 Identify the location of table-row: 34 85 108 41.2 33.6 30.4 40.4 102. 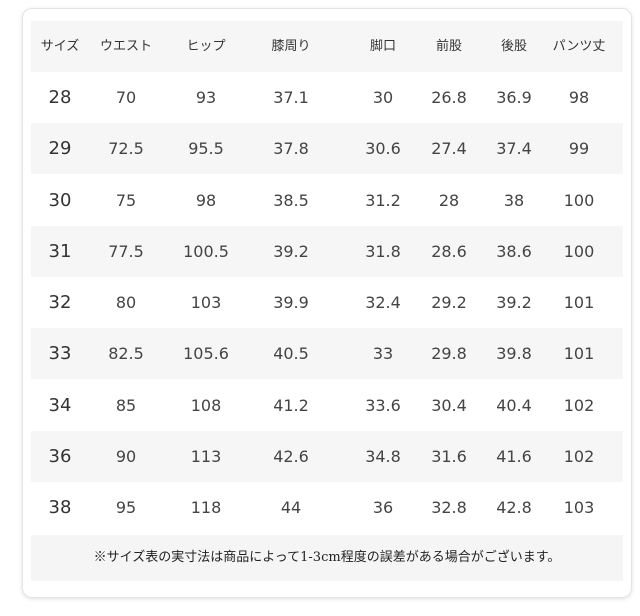
(327, 405).